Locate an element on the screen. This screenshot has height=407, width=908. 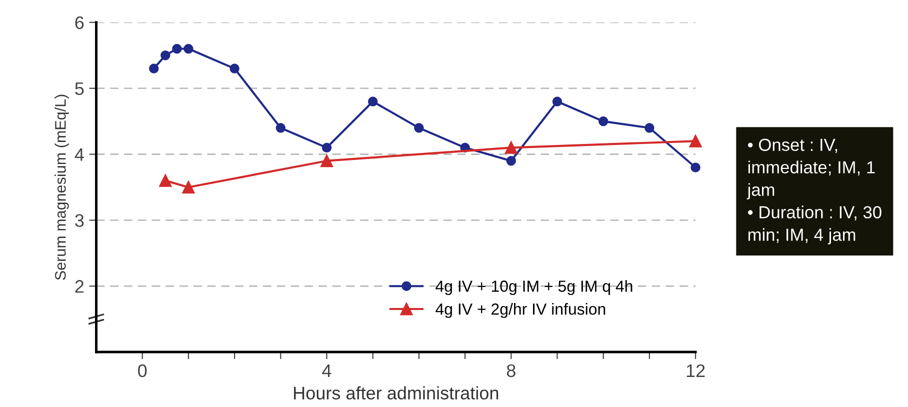
y-tick-label: 6 is located at coordinates (79, 23).